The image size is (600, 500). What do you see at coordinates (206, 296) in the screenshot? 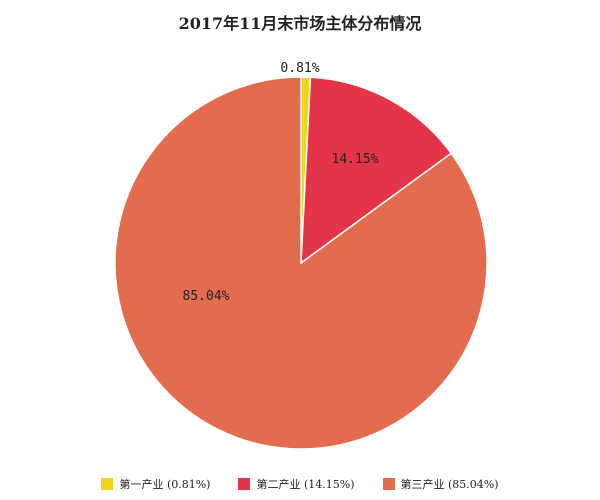
I see `data-label-tertiary: 85.04%` at bounding box center [206, 296].